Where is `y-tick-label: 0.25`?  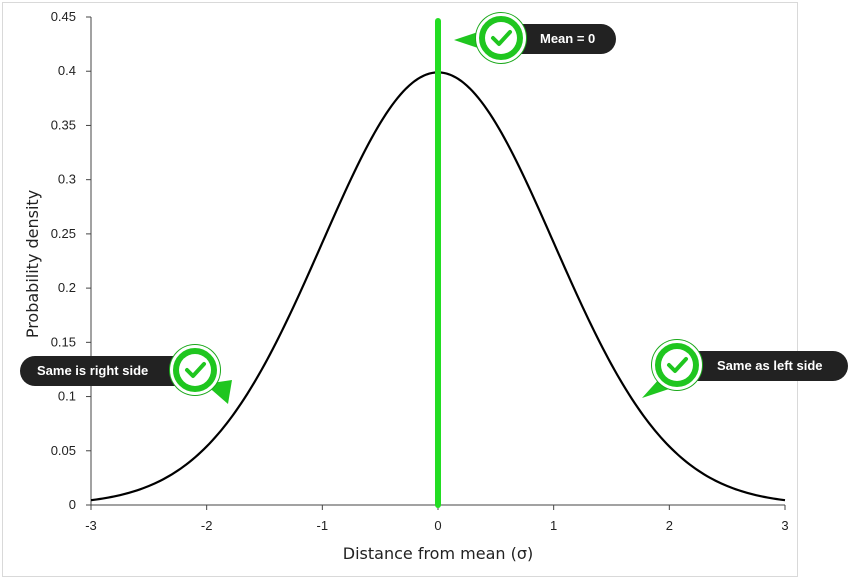
y-tick-label: 0.25 is located at coordinates (63, 233).